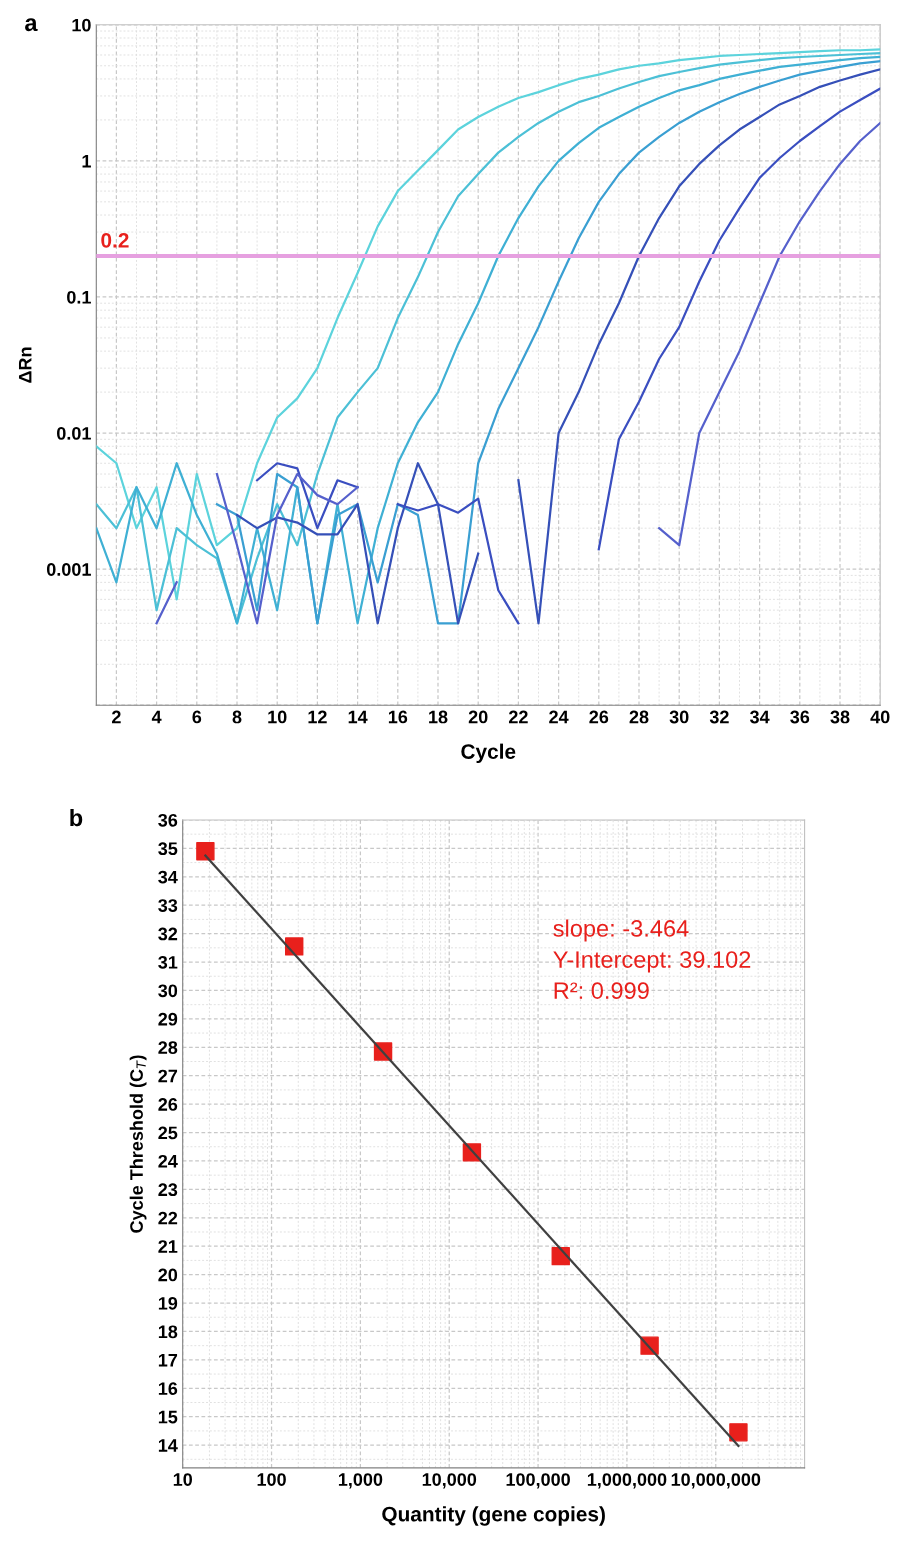  Describe the element at coordinates (168, 1104) in the screenshot. I see `y-tick-label: 26` at that location.